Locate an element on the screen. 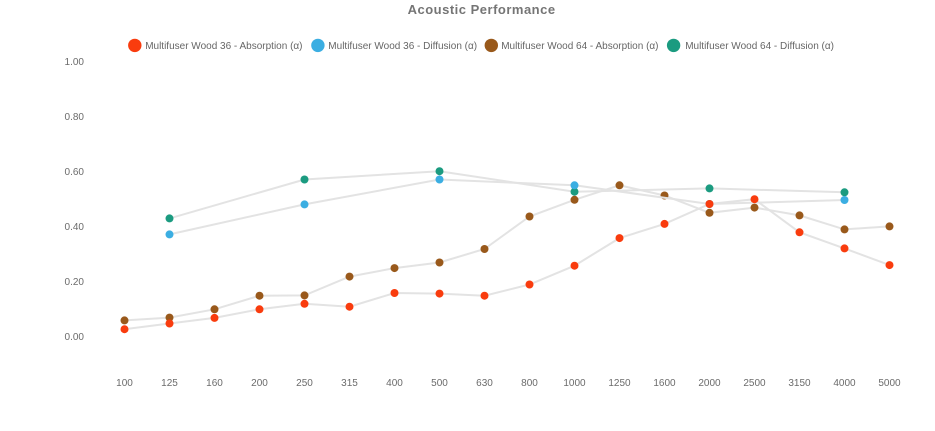 This screenshot has width=935, height=431. svg-text: 0.40 is located at coordinates (75, 227).